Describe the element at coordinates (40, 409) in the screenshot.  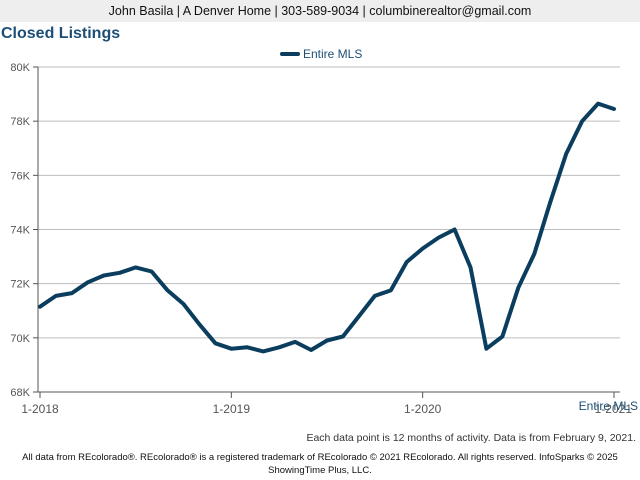
I see `x-tick-label: 1-2018` at that location.